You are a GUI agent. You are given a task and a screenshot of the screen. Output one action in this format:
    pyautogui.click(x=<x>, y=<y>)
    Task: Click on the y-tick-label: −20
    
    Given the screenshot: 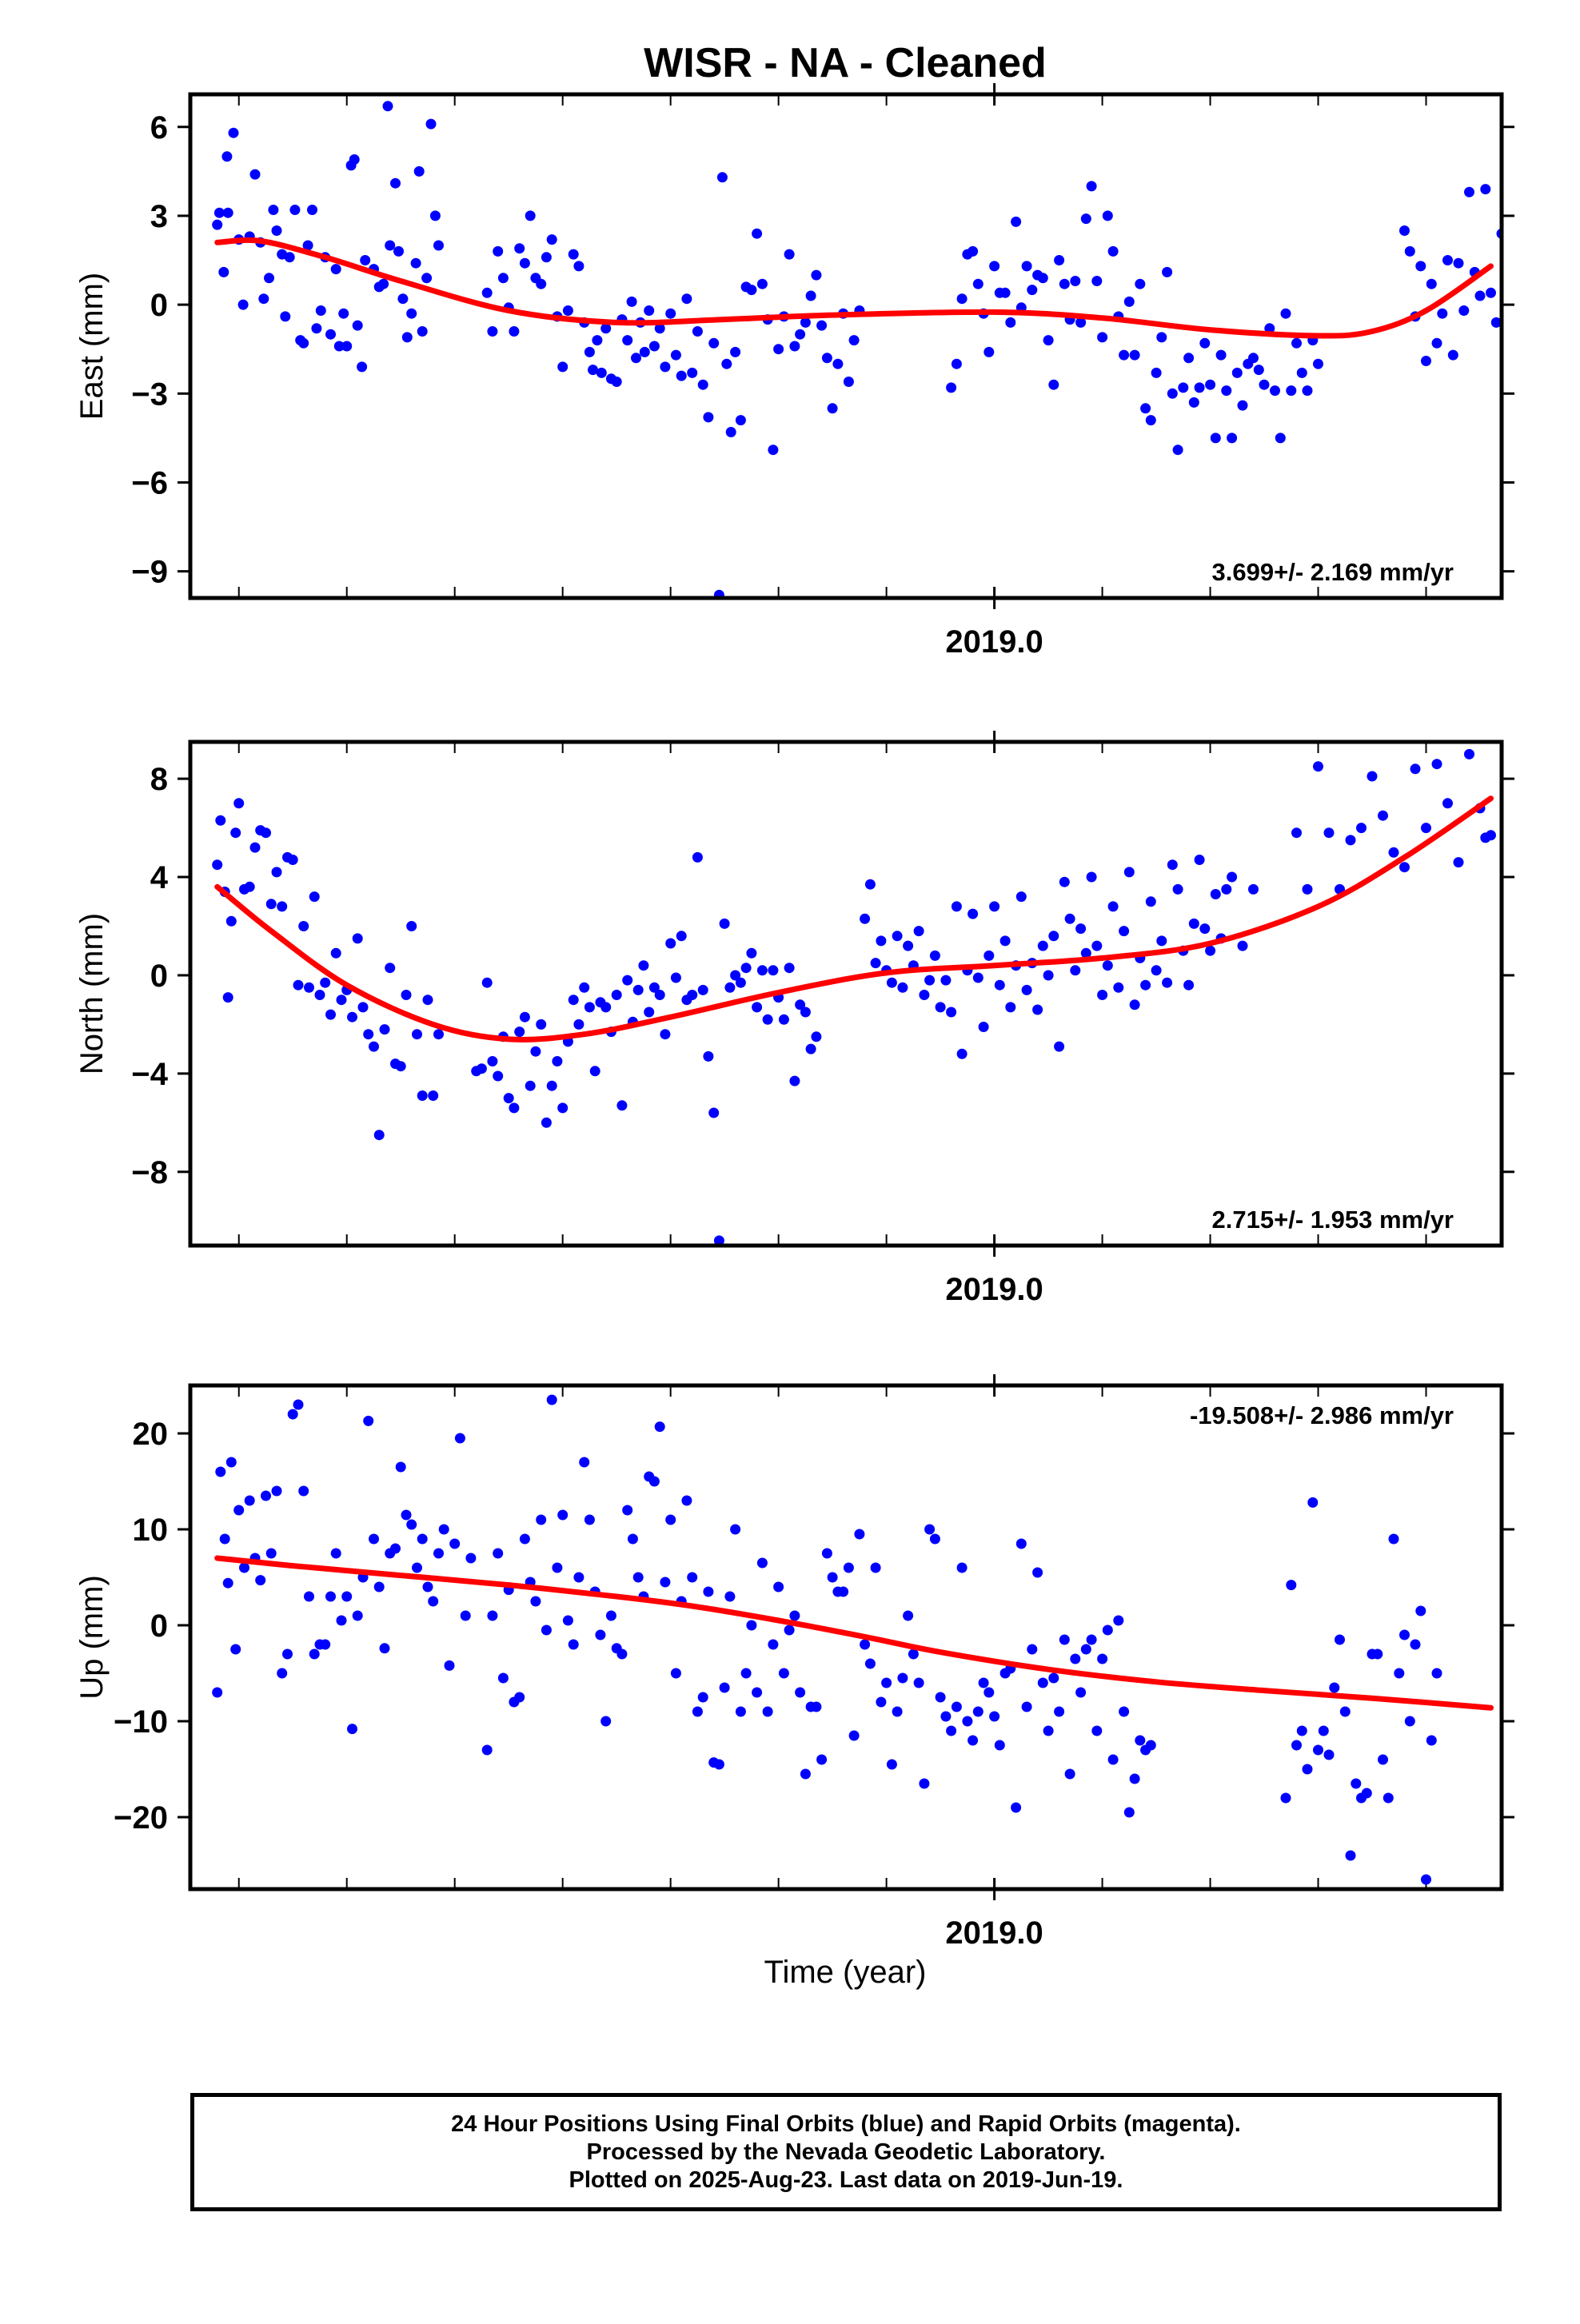 What is the action you would take?
    pyautogui.click(x=141, y=1818)
    